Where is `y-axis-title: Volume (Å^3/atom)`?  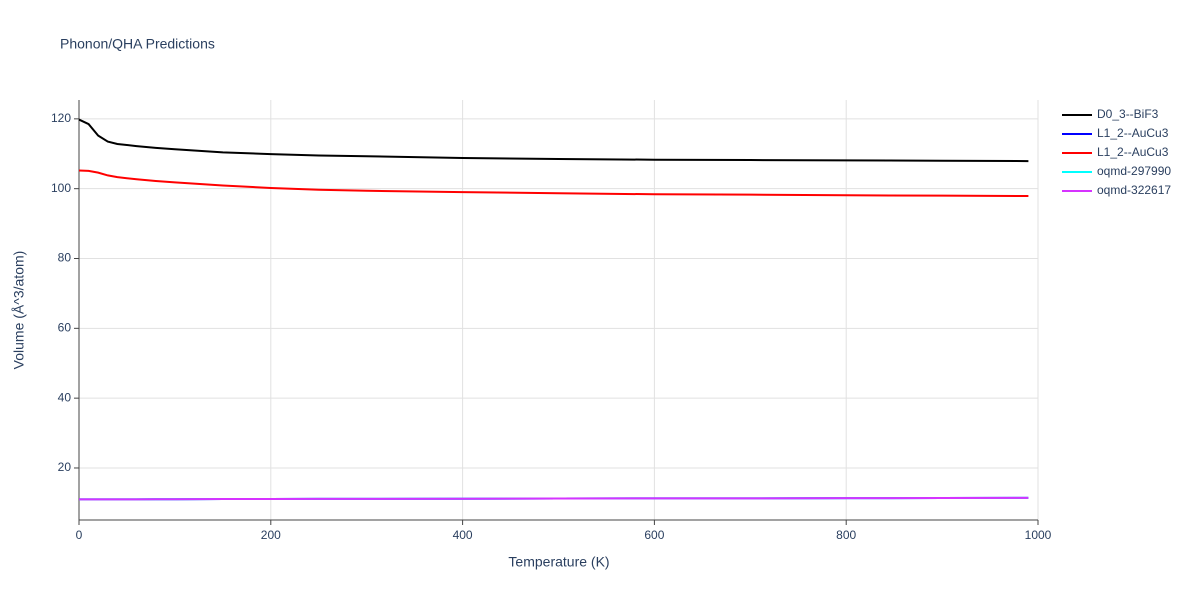
y-axis-title: Volume (Å^3/atom) is located at coordinates (19, 310).